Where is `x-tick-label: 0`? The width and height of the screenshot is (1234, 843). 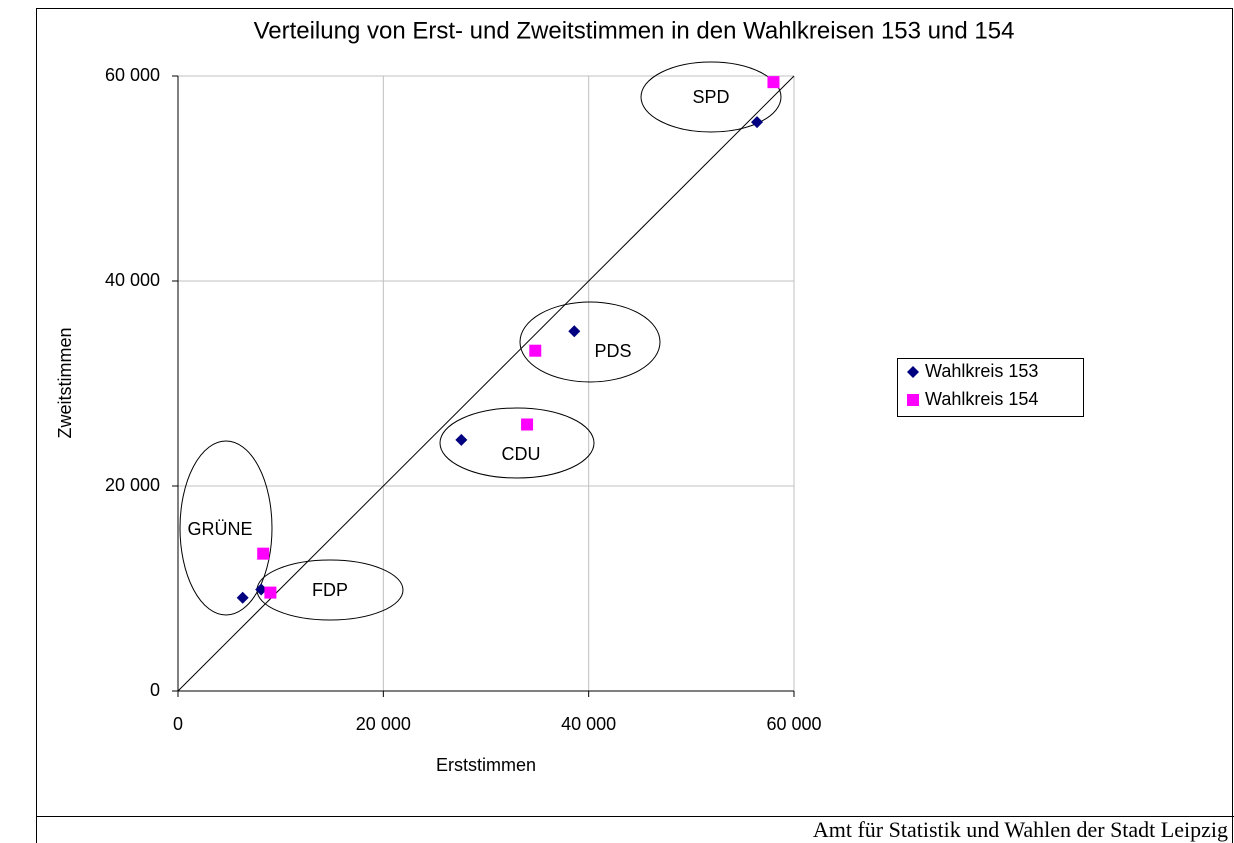
x-tick-label: 0 is located at coordinates (178, 724).